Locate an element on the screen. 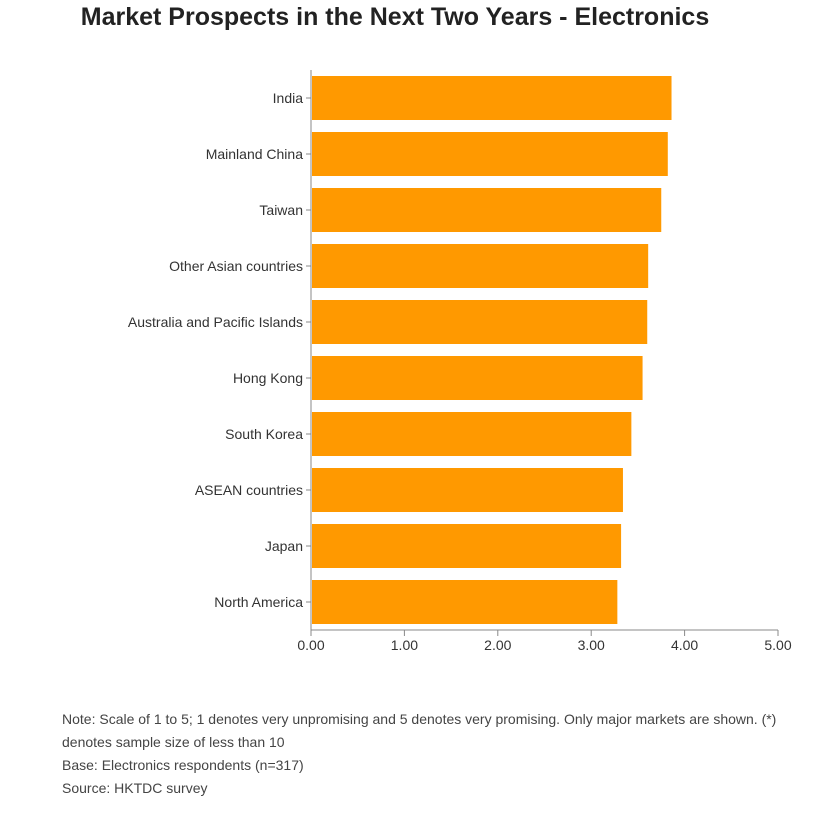  x-tick-label: 1.00 is located at coordinates (404, 645).